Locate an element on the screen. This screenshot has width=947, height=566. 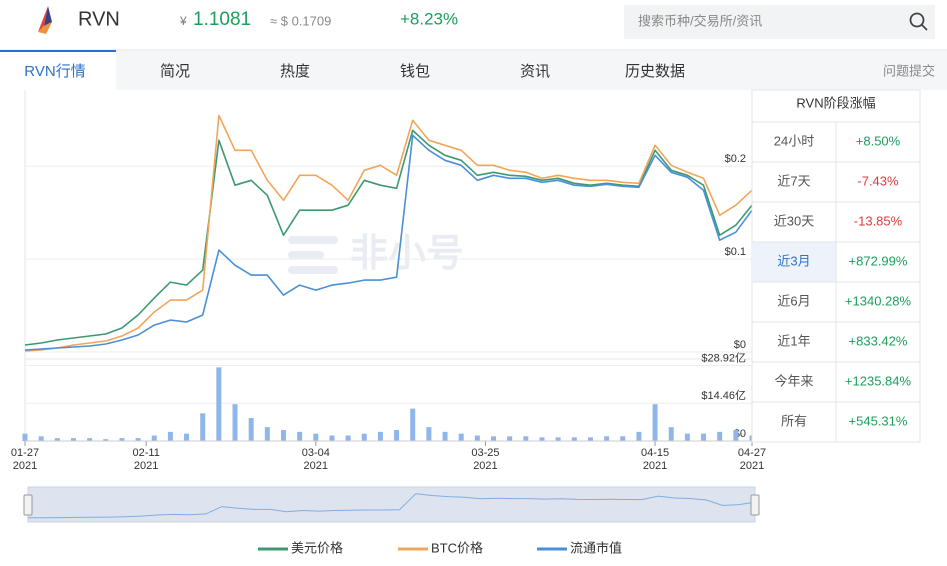
active-tab is located at coordinates (58, 70).